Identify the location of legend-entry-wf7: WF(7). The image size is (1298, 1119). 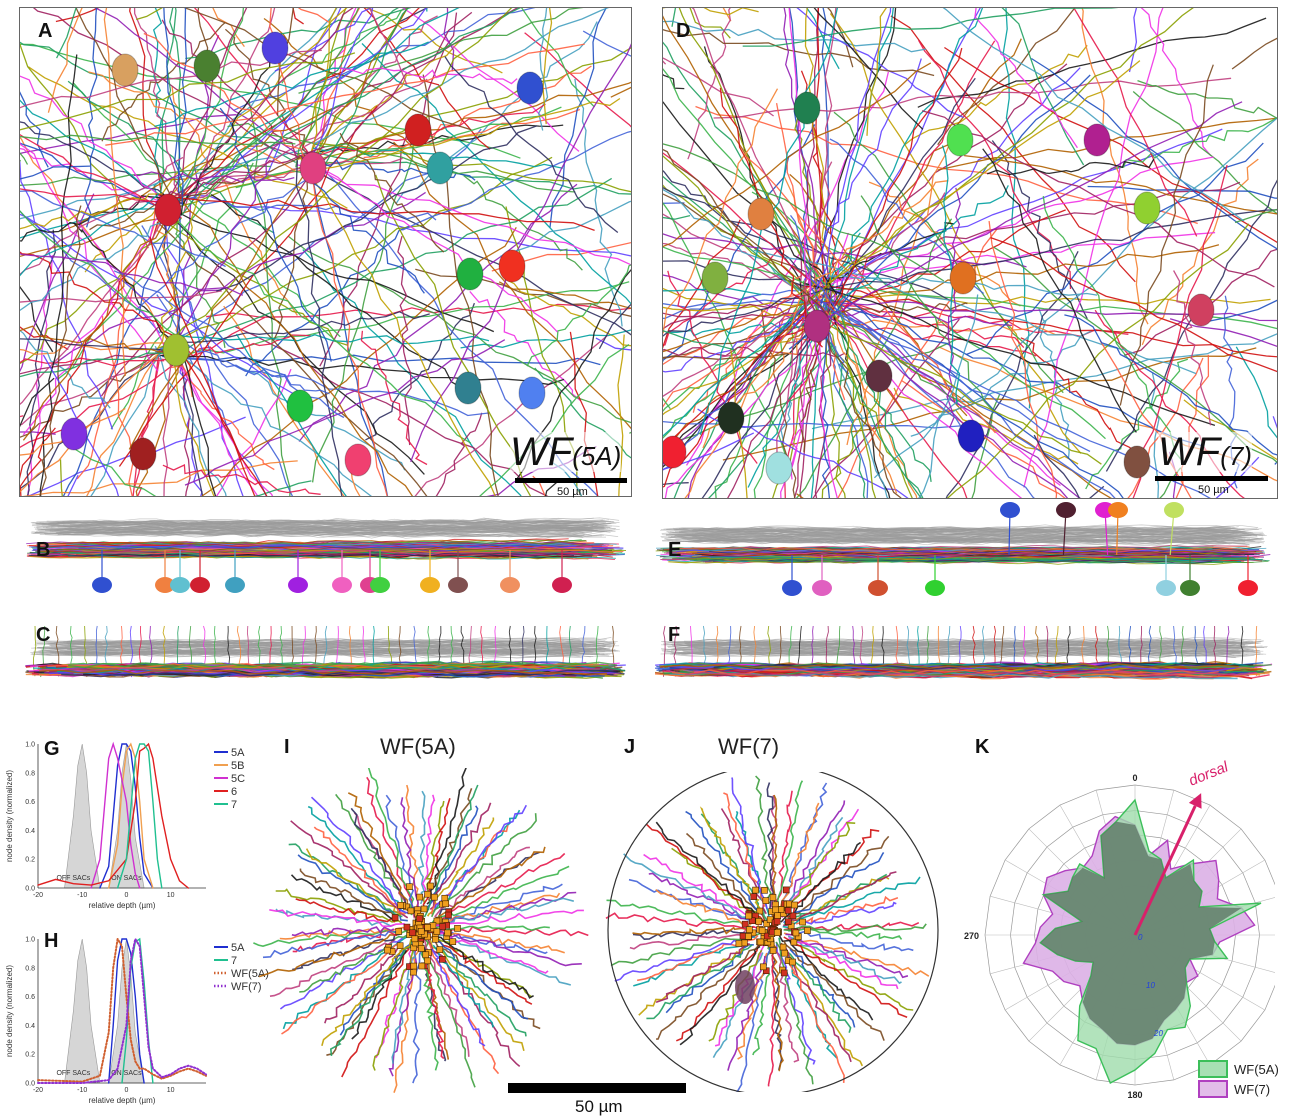
(1238, 1089).